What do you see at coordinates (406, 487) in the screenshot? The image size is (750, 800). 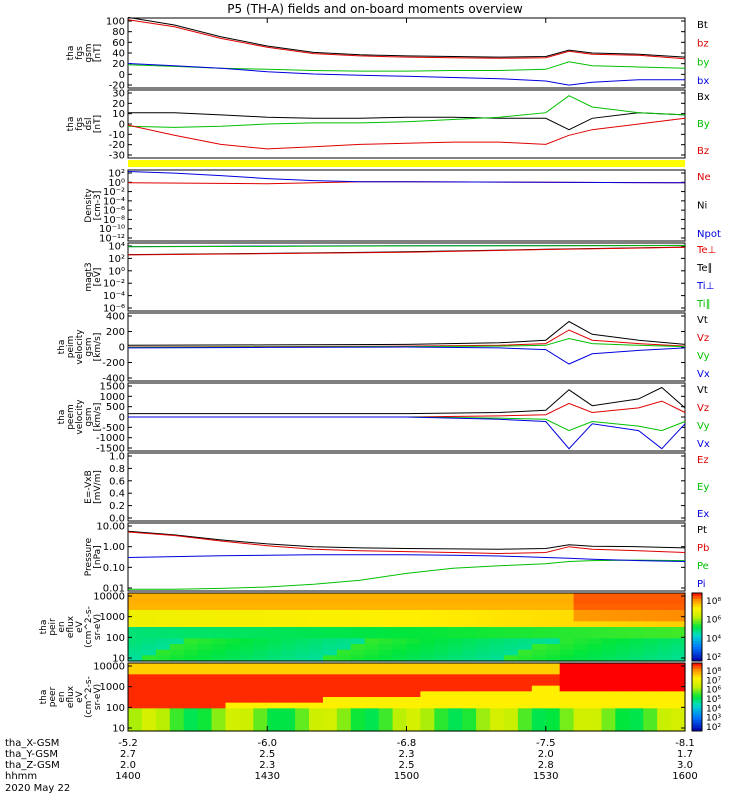 I see `panel-frame` at bounding box center [406, 487].